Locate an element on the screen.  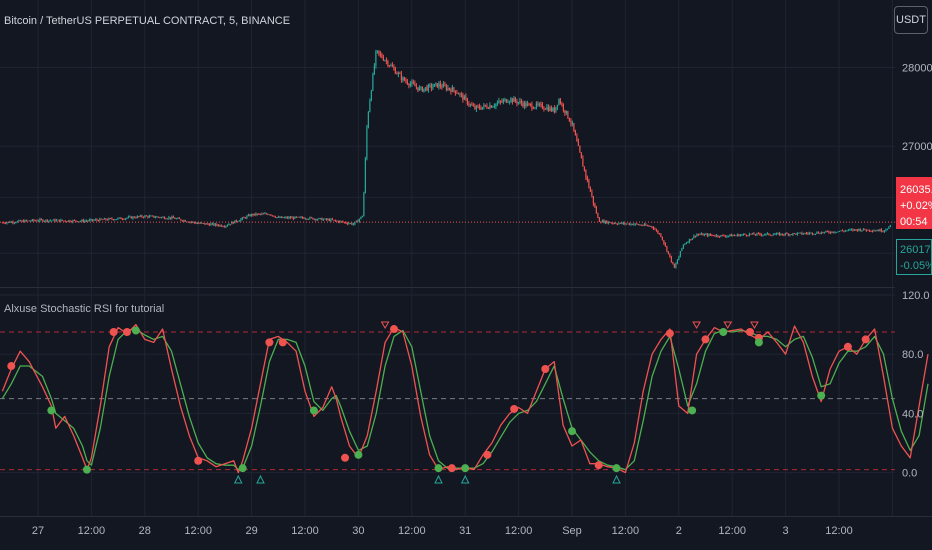
overbought-triangle is located at coordinates (385, 325).